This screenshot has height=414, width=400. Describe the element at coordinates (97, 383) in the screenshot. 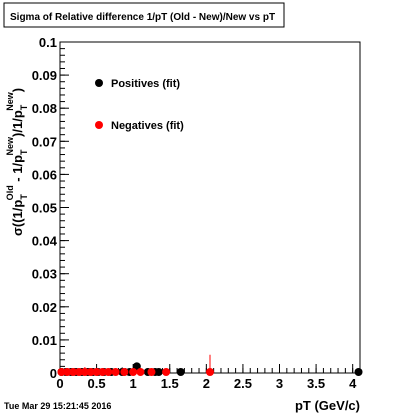

I see `x-tick-label: 0.5` at that location.